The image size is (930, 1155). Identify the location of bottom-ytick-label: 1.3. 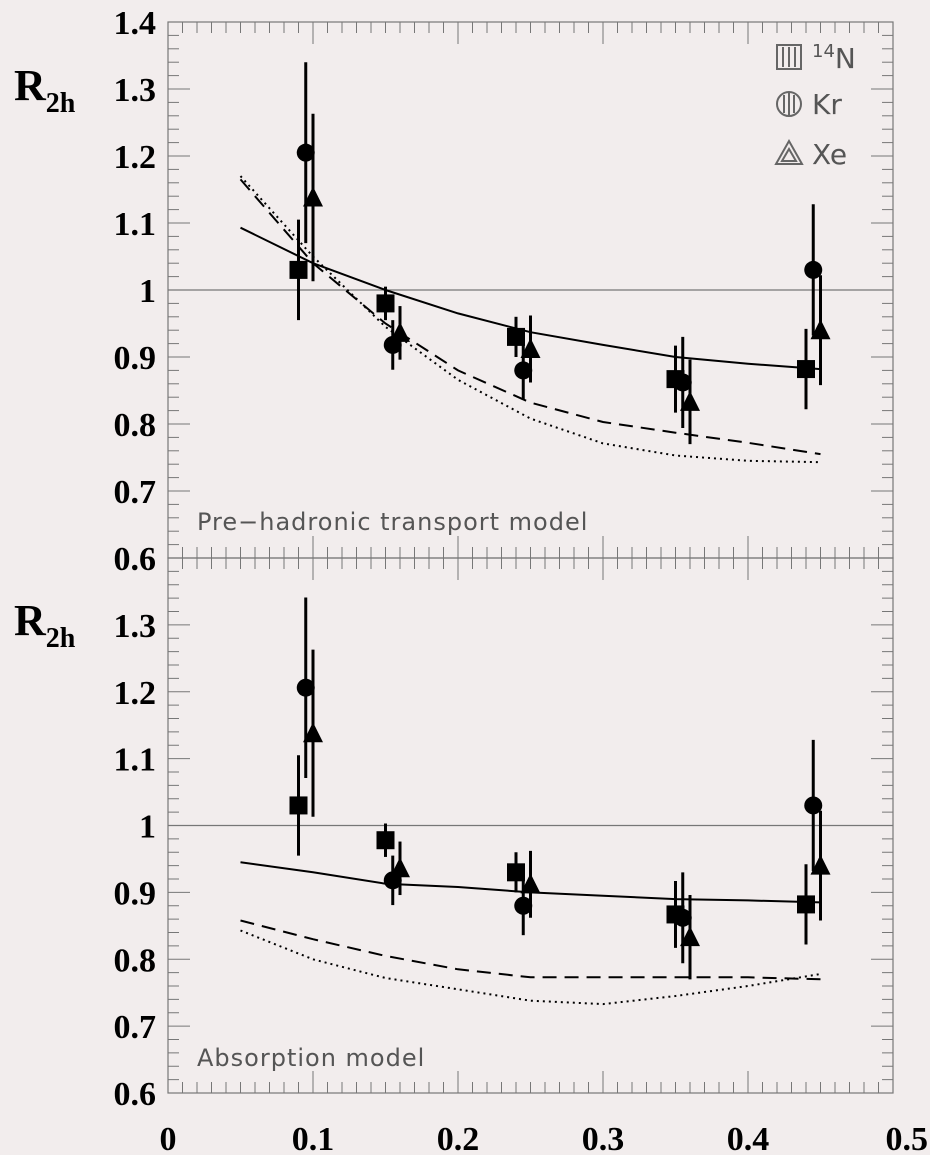
(135, 626).